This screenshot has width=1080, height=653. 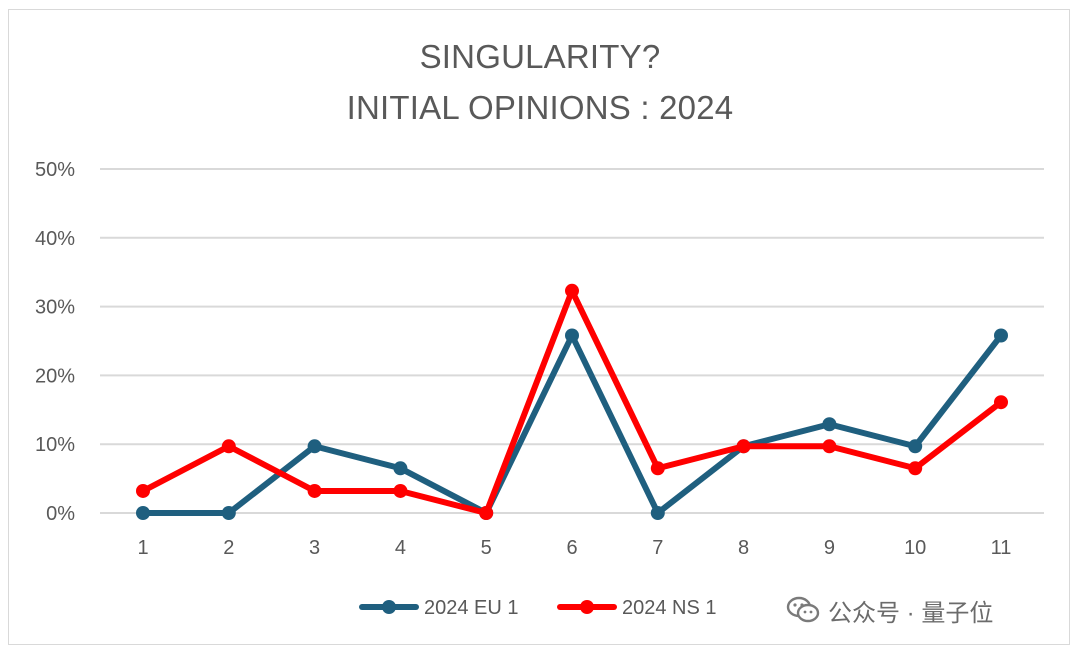 I want to click on watermark: 公众号 · 量子位, so click(x=889, y=610).